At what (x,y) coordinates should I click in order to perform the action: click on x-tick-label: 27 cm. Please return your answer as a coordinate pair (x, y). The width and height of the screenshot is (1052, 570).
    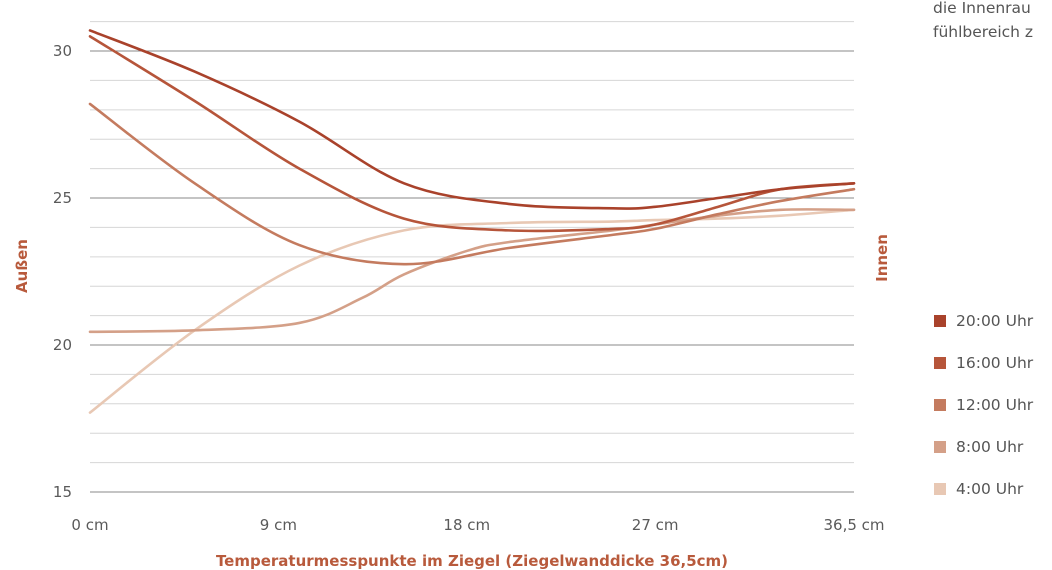
    Looking at the image, I should click on (655, 525).